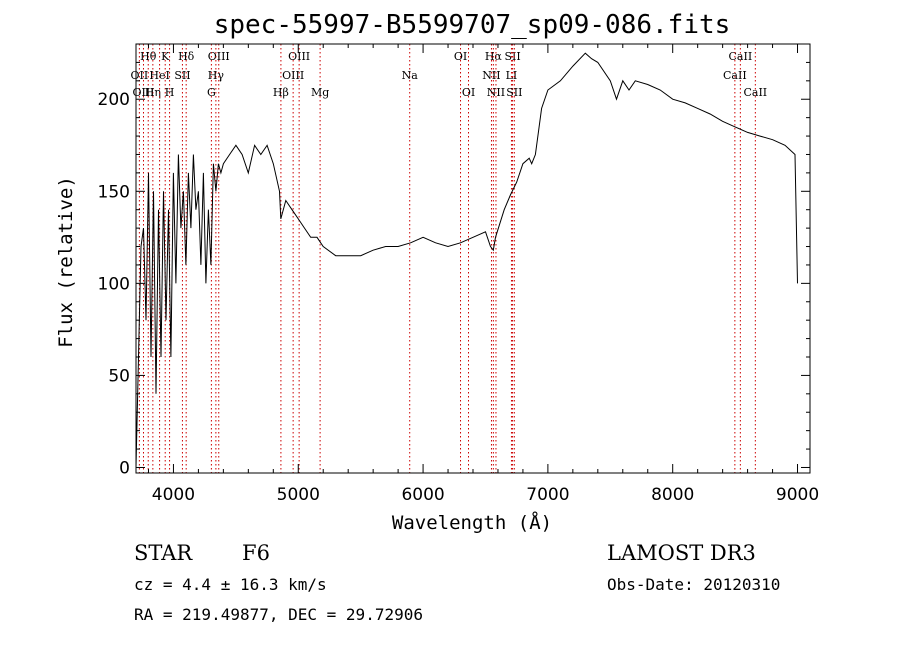 This screenshot has height=649, width=900. Describe the element at coordinates (170, 92) in the screenshot. I see `line-marker-label-6: H` at that location.